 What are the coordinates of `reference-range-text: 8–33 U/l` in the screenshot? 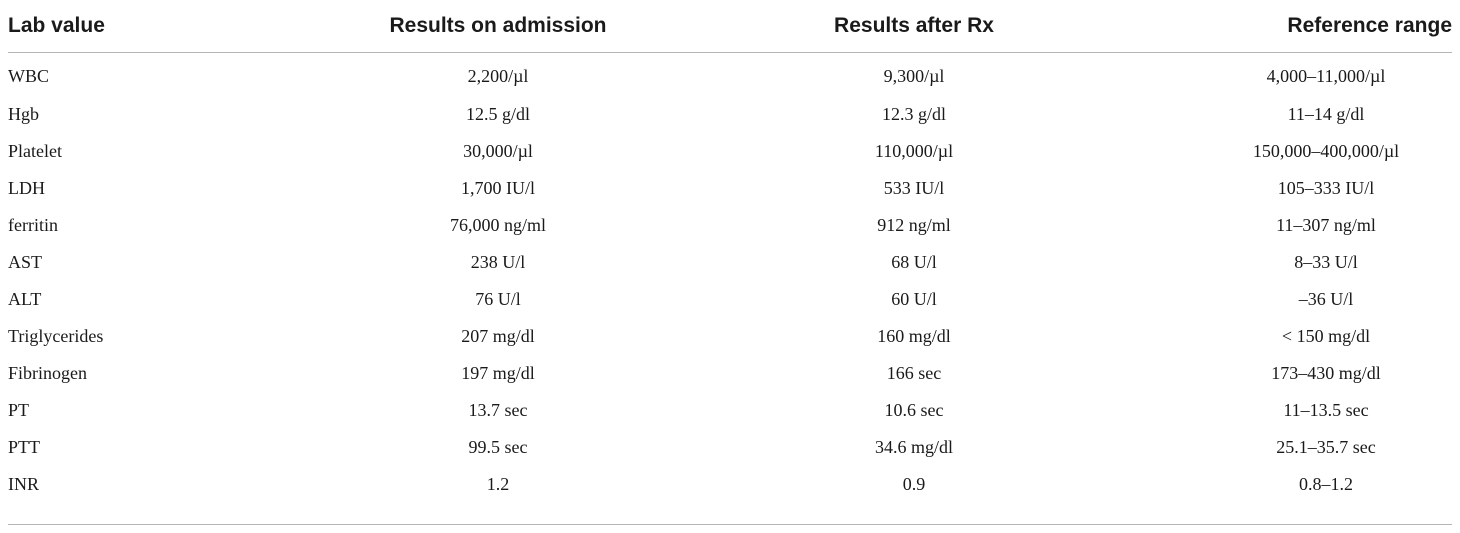 It's located at (1326, 262).